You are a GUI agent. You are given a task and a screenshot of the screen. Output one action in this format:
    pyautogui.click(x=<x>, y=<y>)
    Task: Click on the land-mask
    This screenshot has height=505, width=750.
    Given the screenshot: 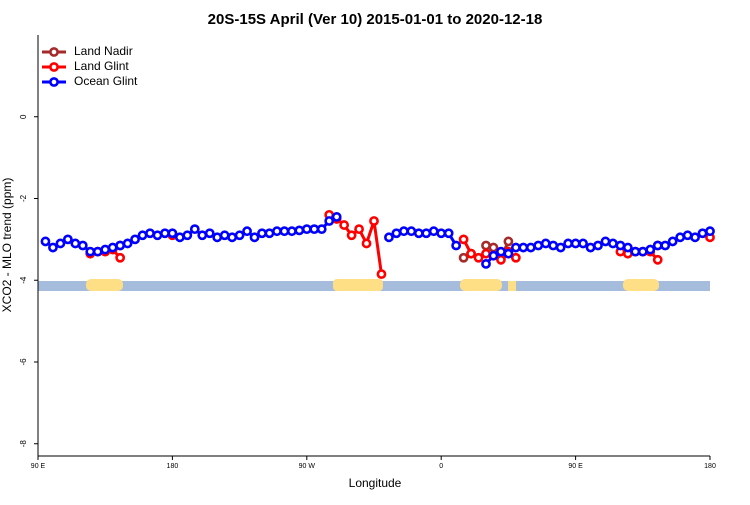 What is the action you would take?
    pyautogui.click(x=374, y=285)
    